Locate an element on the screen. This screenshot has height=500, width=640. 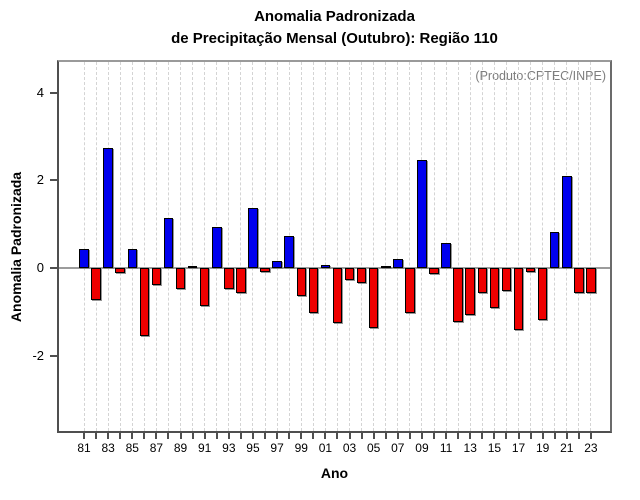
gridline-1993 is located at coordinates (229, 246).